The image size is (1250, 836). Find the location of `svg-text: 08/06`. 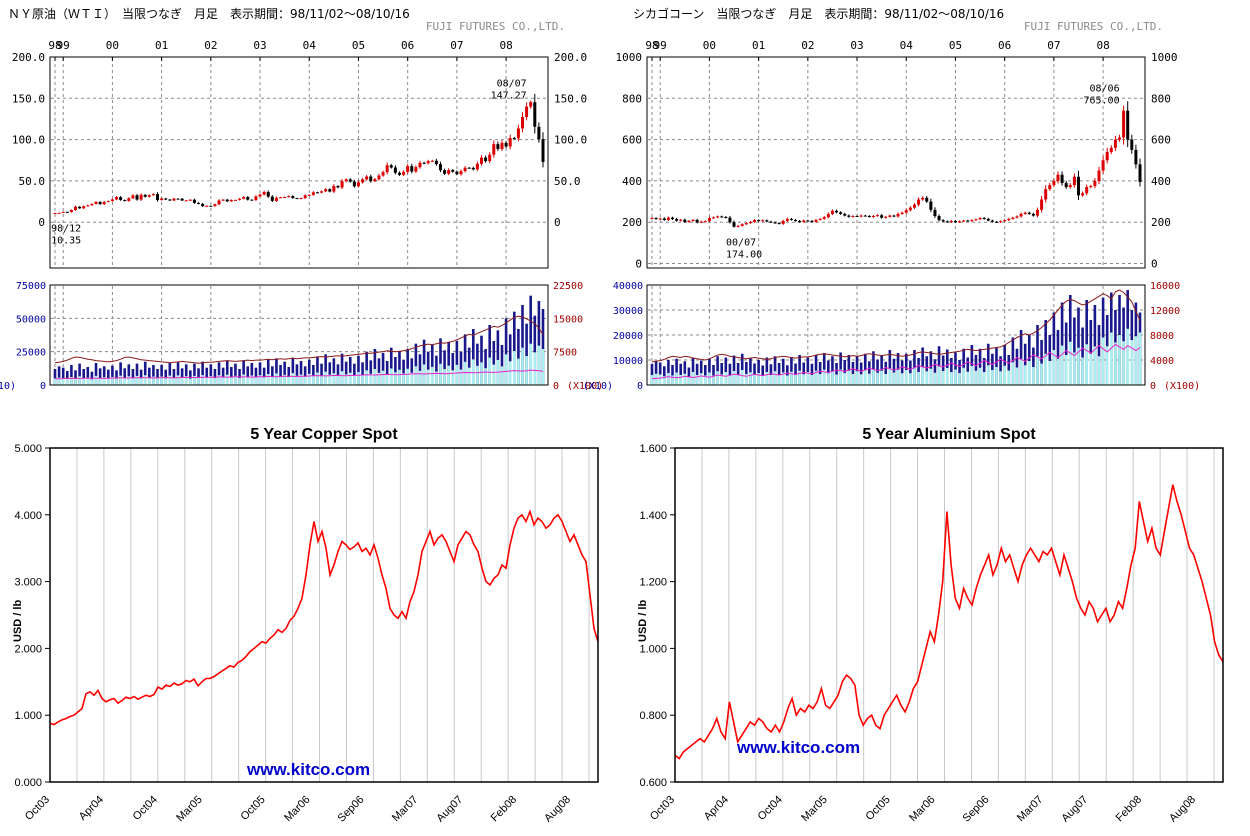

svg-text: 08/06 is located at coordinates (1104, 89).